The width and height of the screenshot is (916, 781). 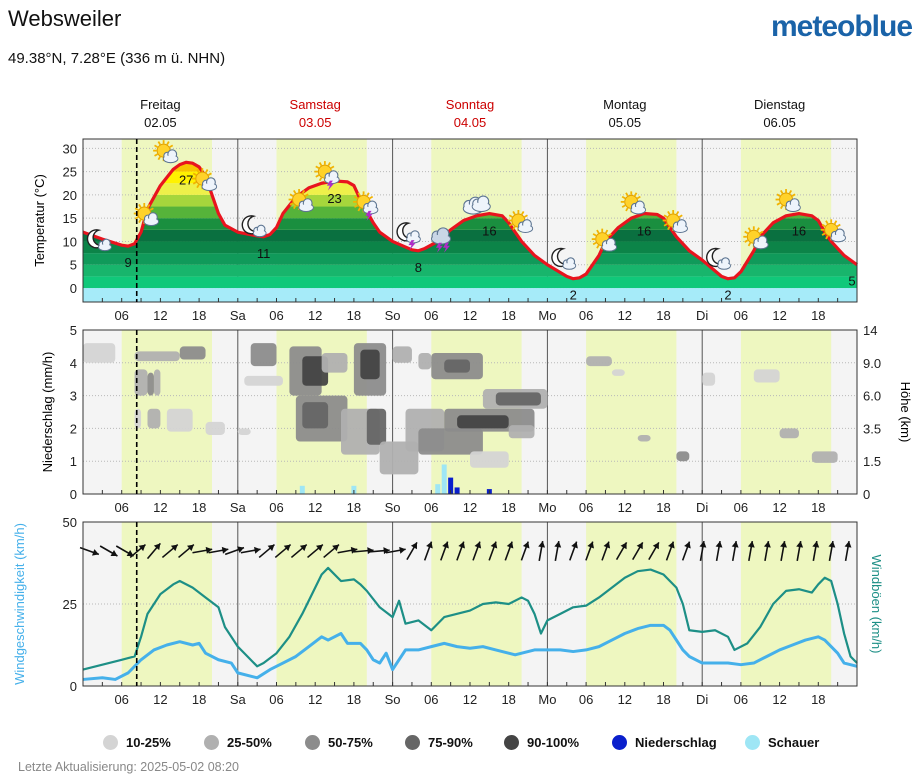 What do you see at coordinates (624, 104) in the screenshot?
I see `day-name: Montag` at bounding box center [624, 104].